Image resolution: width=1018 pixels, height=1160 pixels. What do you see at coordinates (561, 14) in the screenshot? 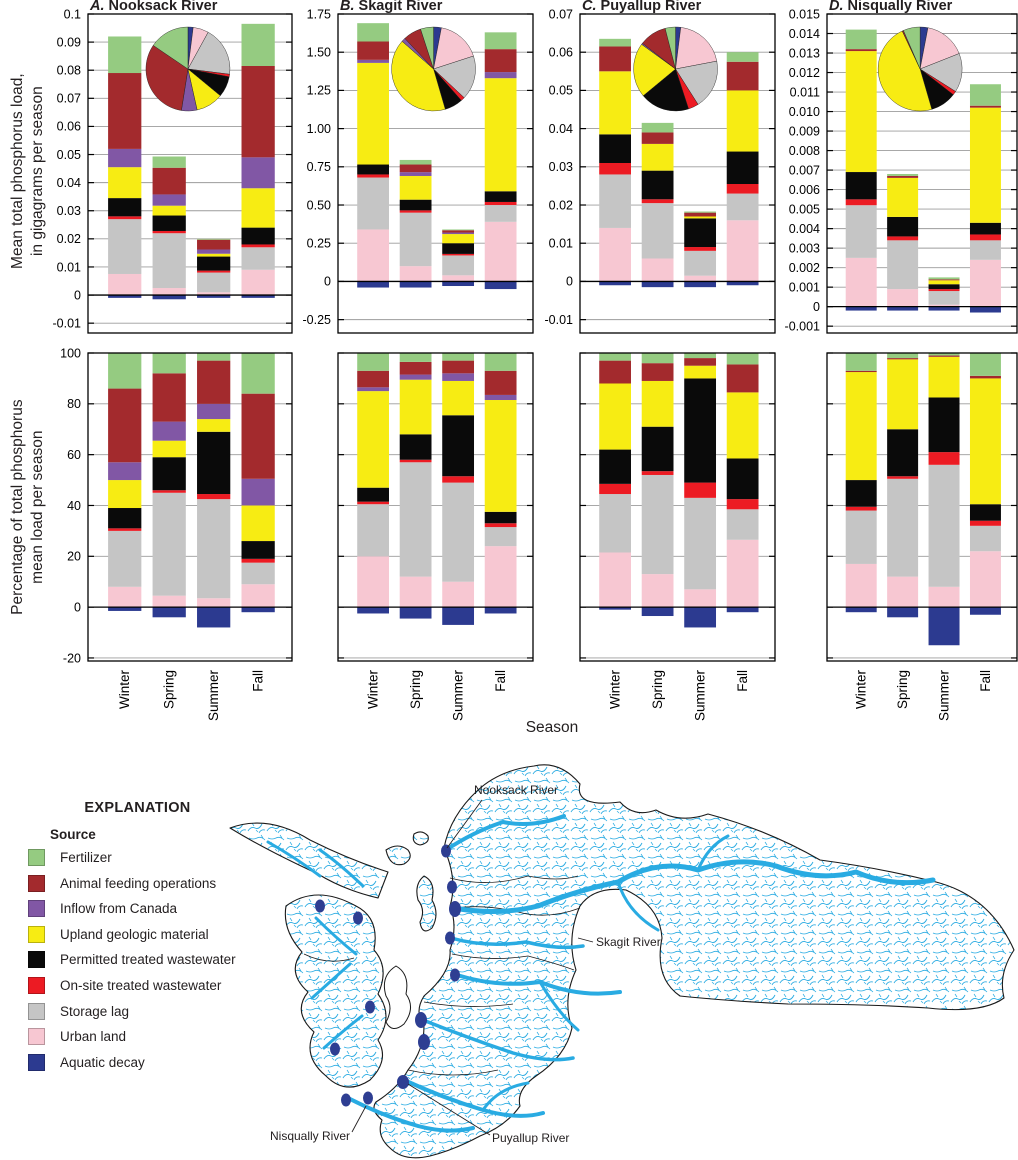
I see `svg-text: 0.07` at bounding box center [561, 14].